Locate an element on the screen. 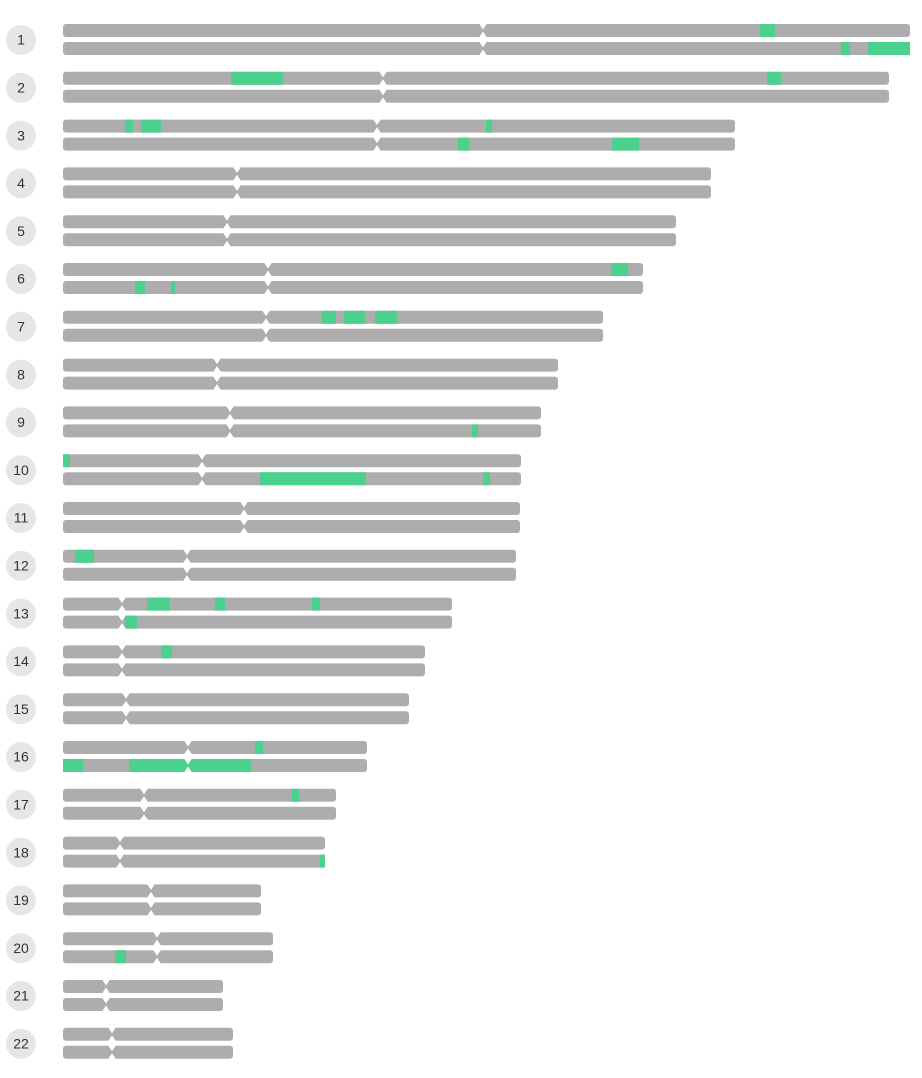 This screenshot has width=922, height=1078. chromosome-label: 1 is located at coordinates (21, 40).